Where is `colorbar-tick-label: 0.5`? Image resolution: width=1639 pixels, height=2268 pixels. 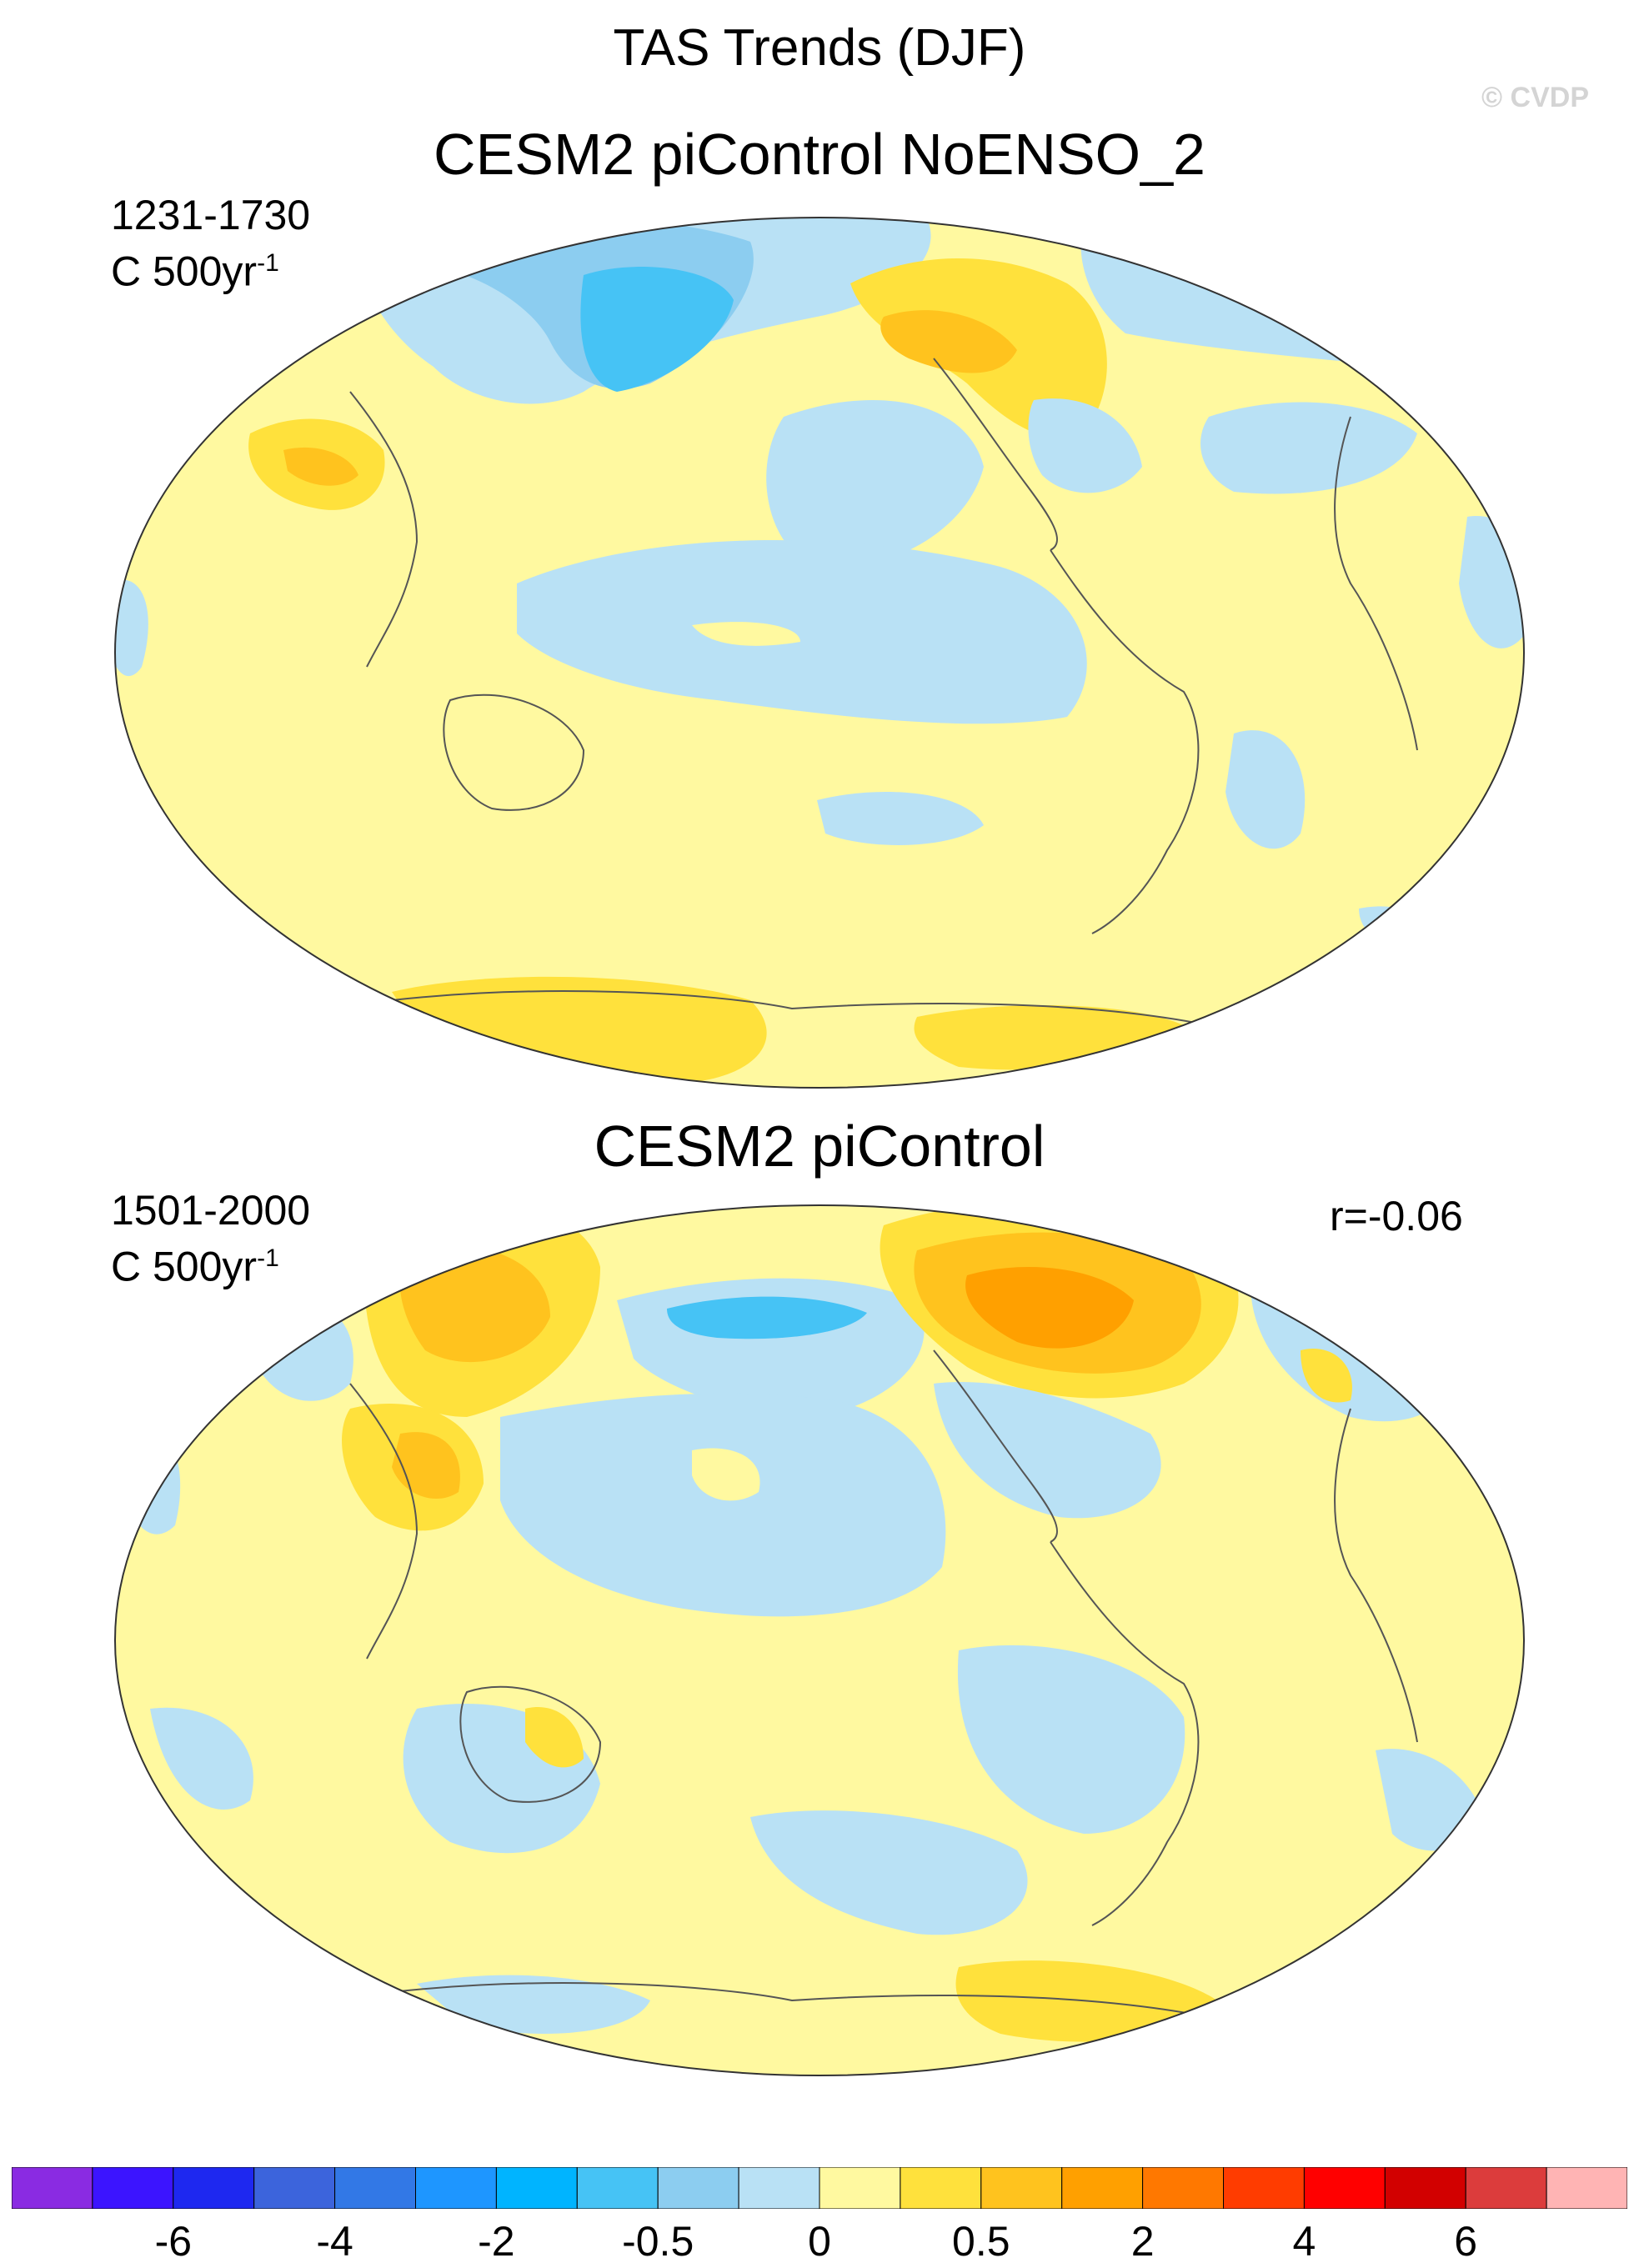 colorbar-tick-label: 0.5 is located at coordinates (981, 2242).